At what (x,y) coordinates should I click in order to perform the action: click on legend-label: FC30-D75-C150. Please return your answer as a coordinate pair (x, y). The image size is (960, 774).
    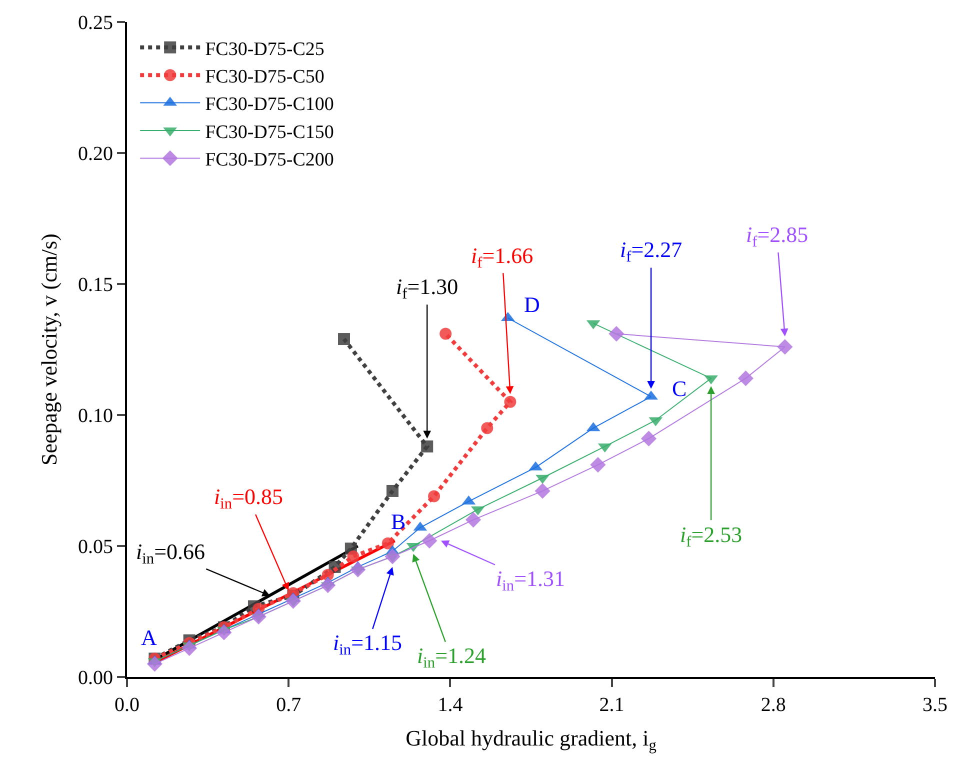
    Looking at the image, I should click on (269, 132).